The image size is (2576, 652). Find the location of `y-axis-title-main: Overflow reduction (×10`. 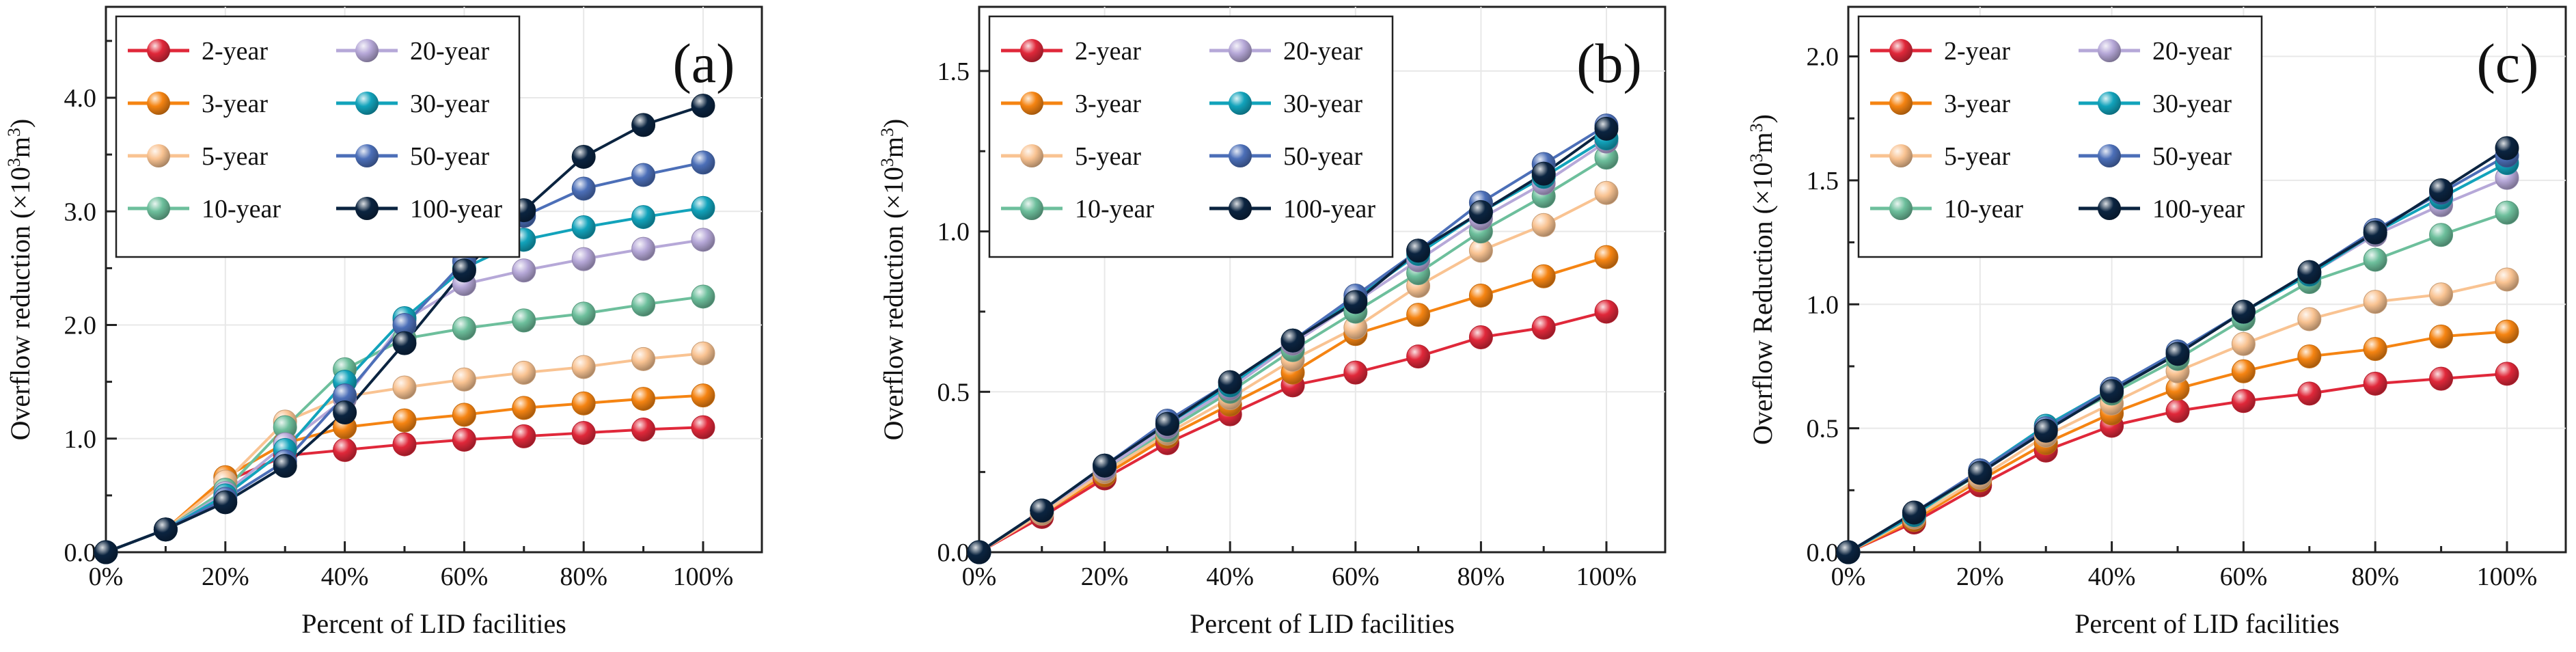

y-axis-title-main: Overflow reduction (×10 is located at coordinates (20, 303).